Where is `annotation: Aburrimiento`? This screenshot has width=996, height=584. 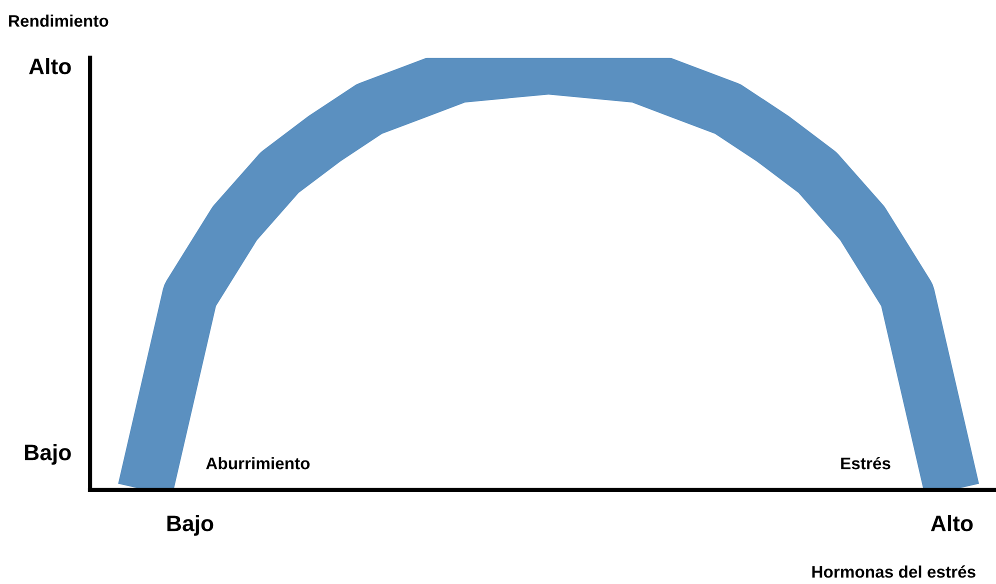
annotation: Aburrimiento is located at coordinates (258, 463).